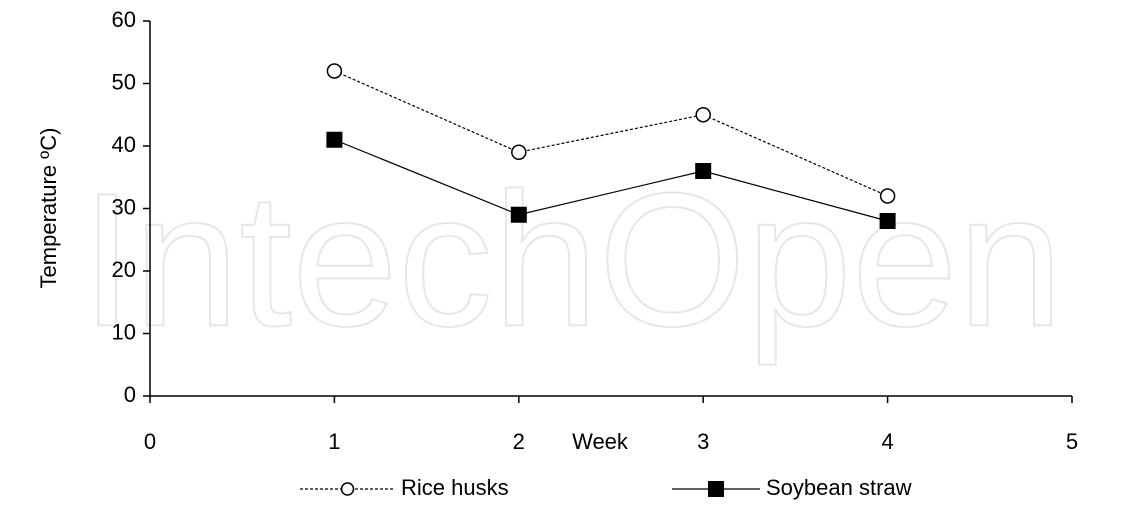  I want to click on x-tick-label: 1, so click(334, 441).